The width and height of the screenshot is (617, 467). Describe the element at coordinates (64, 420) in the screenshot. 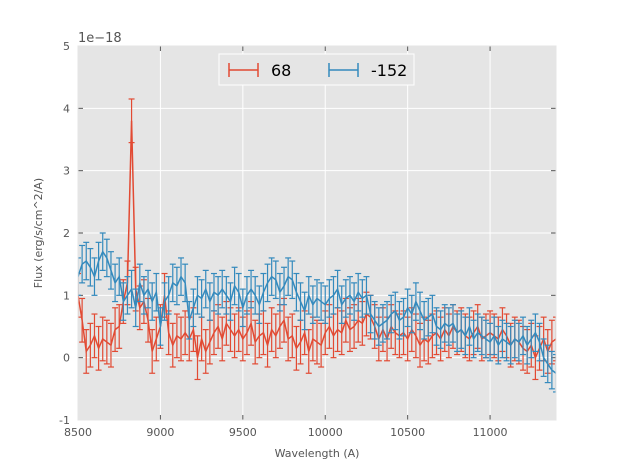

I see `y-tick-label: -1` at that location.